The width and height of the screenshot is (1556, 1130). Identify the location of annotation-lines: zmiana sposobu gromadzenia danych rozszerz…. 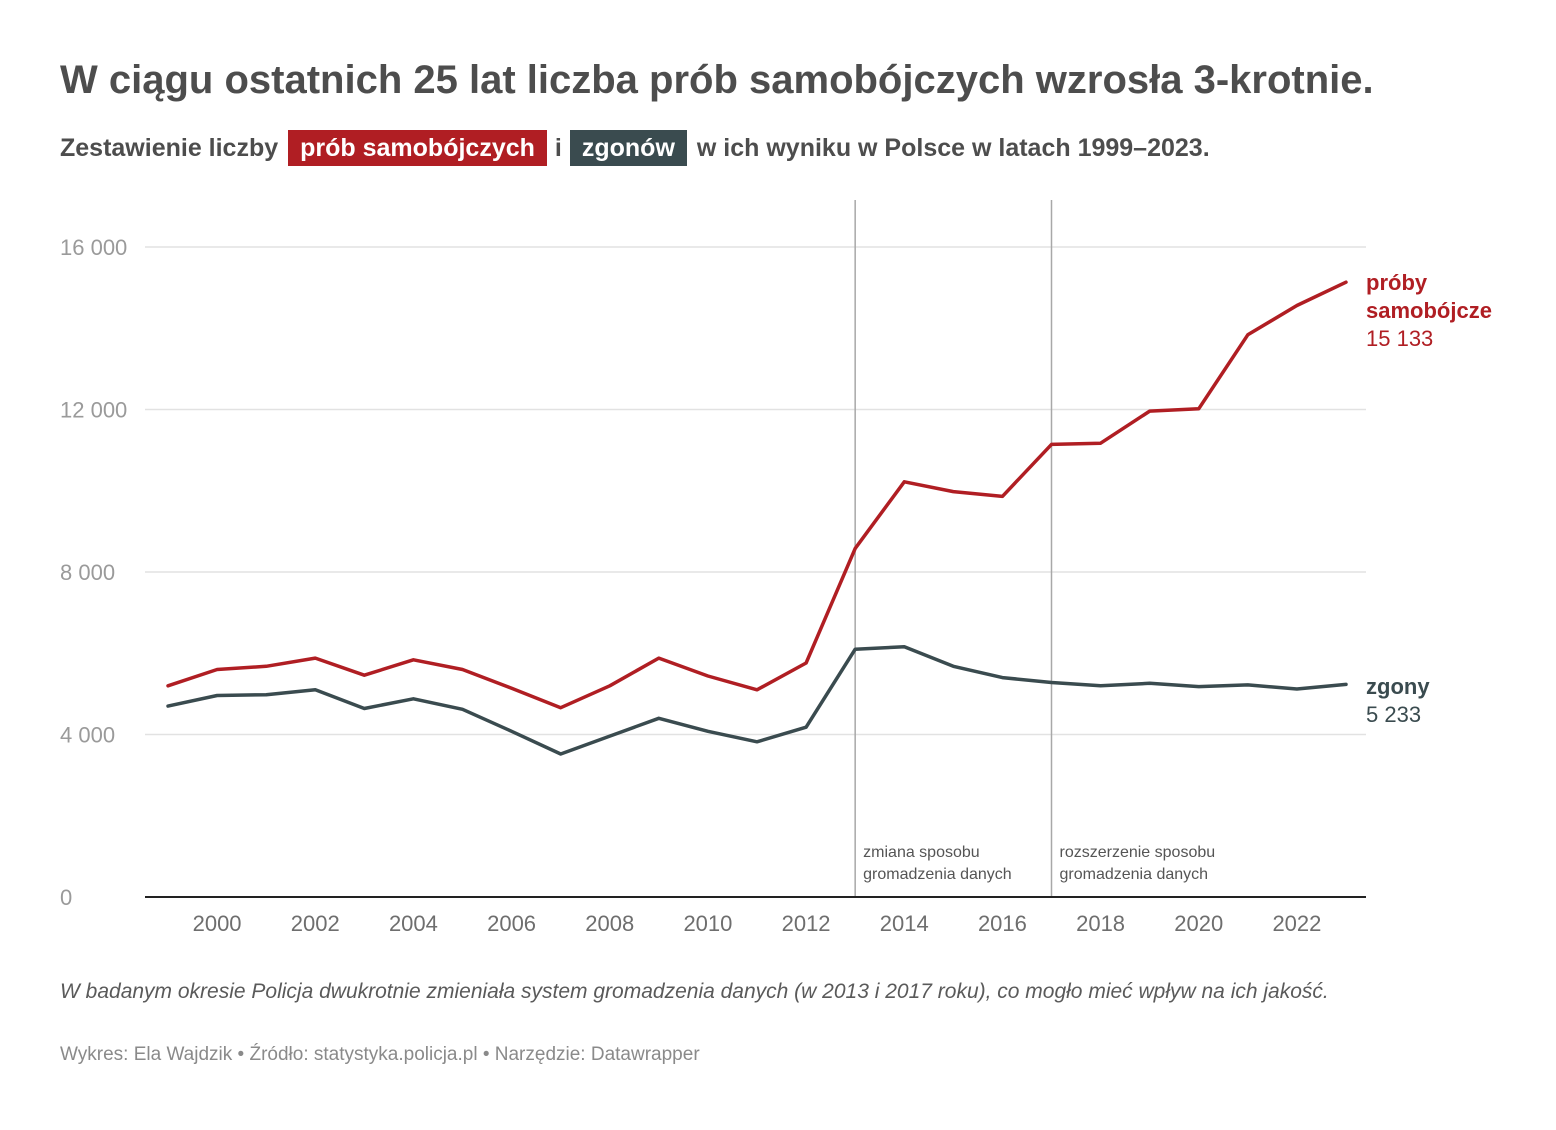
(1035, 548).